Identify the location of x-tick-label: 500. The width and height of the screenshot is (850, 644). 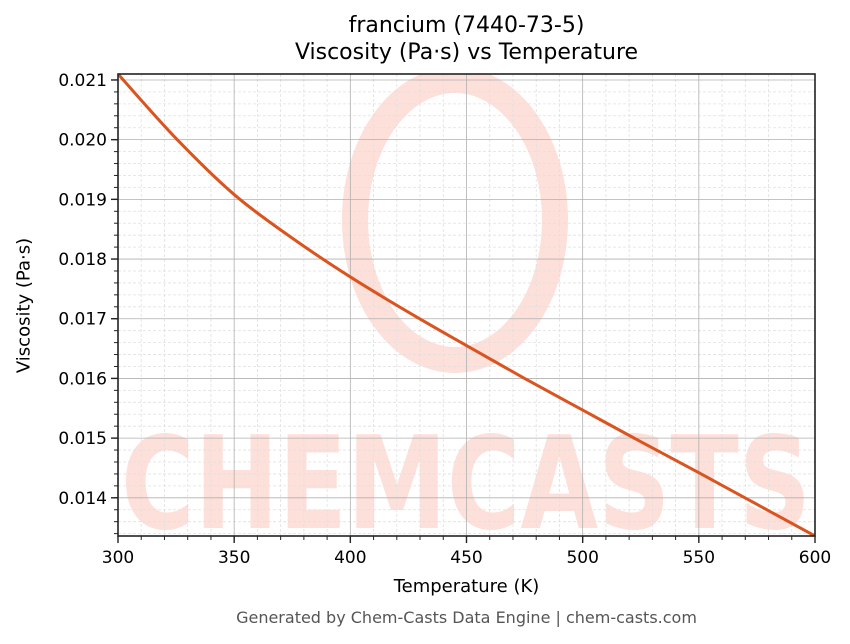
(582, 558).